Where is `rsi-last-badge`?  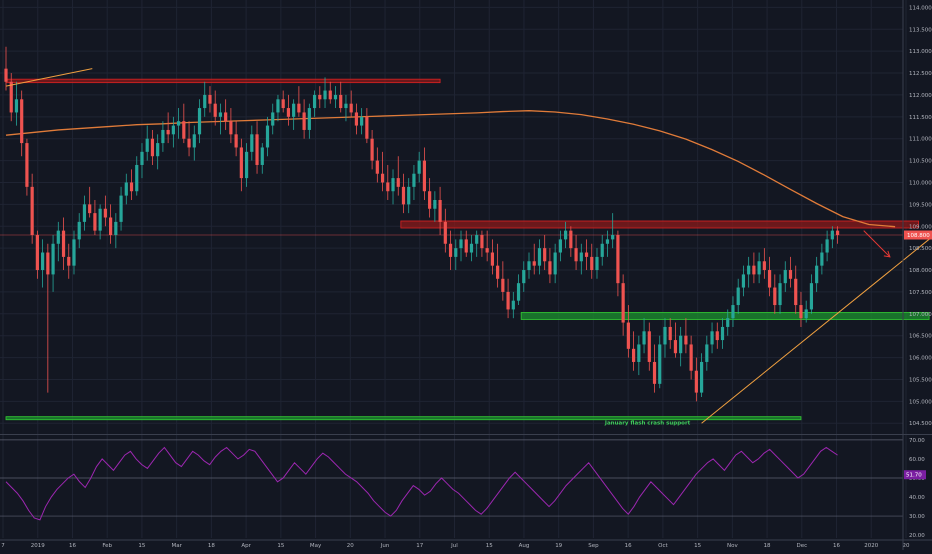 rsi-last-badge is located at coordinates (915, 475).